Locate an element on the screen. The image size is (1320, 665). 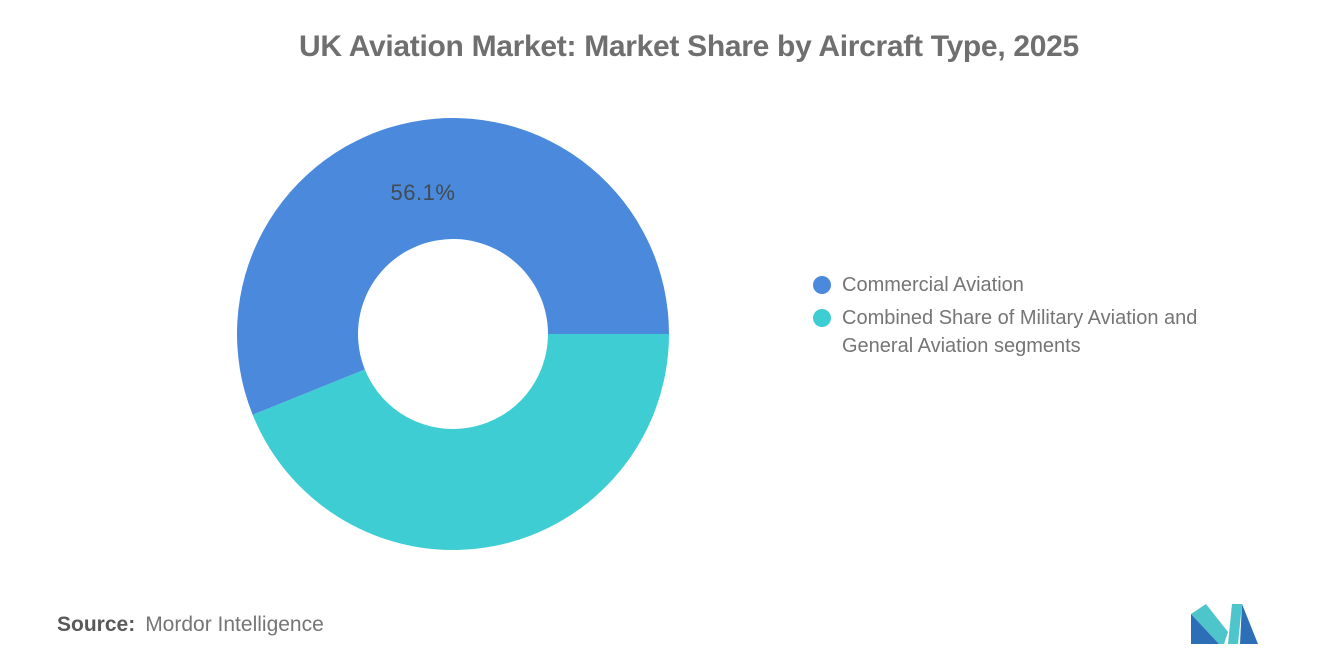
source-line: Source: Mordor Intelligence is located at coordinates (190, 625).